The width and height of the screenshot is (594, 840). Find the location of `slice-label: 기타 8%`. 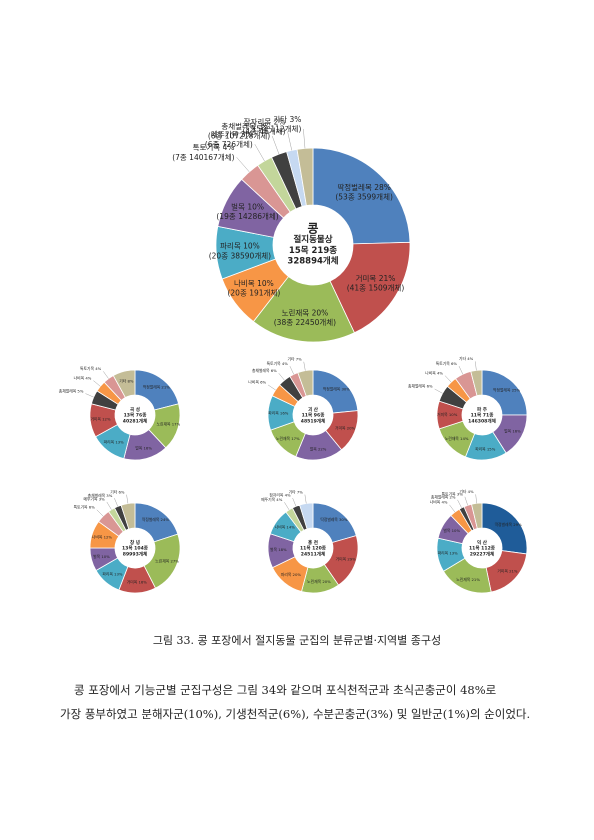

slice-label: 기타 8% is located at coordinates (126, 380).